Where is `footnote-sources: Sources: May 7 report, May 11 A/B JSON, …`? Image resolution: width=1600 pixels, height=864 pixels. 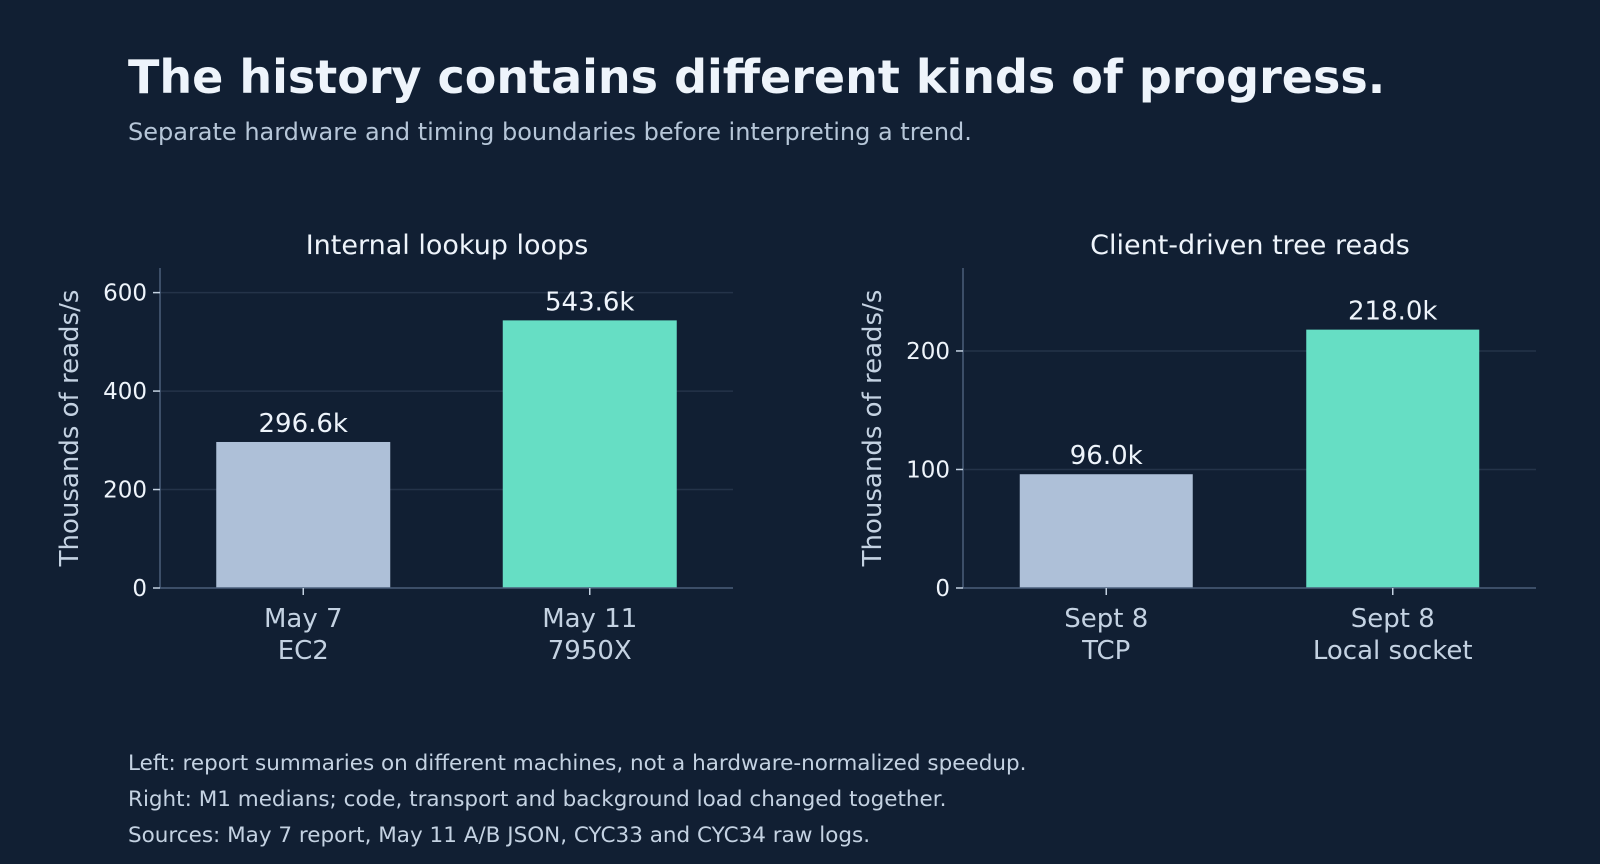
footnote-sources: Sources: May 7 report, May 11 A/B JSON, … is located at coordinates (499, 835).